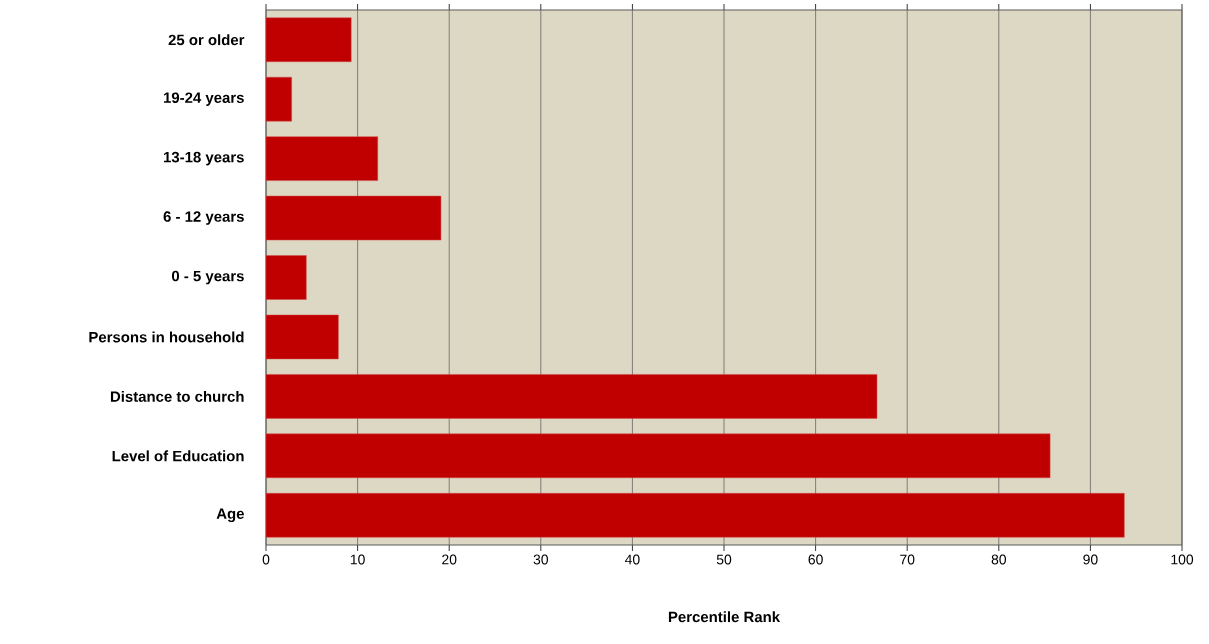 This screenshot has width=1209, height=644. Describe the element at coordinates (266, 559) in the screenshot. I see `x-tick-label: 0` at that location.